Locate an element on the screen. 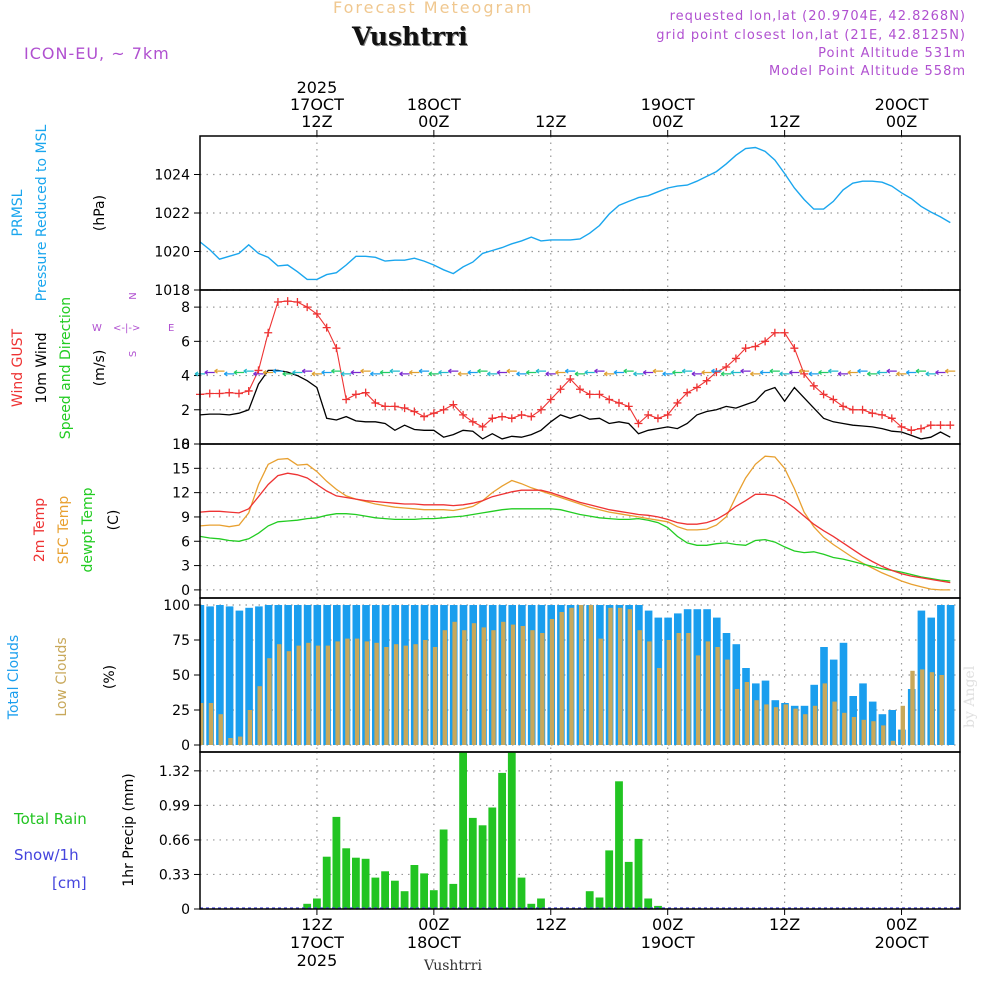  wind-arrows is located at coordinates (575, 372).